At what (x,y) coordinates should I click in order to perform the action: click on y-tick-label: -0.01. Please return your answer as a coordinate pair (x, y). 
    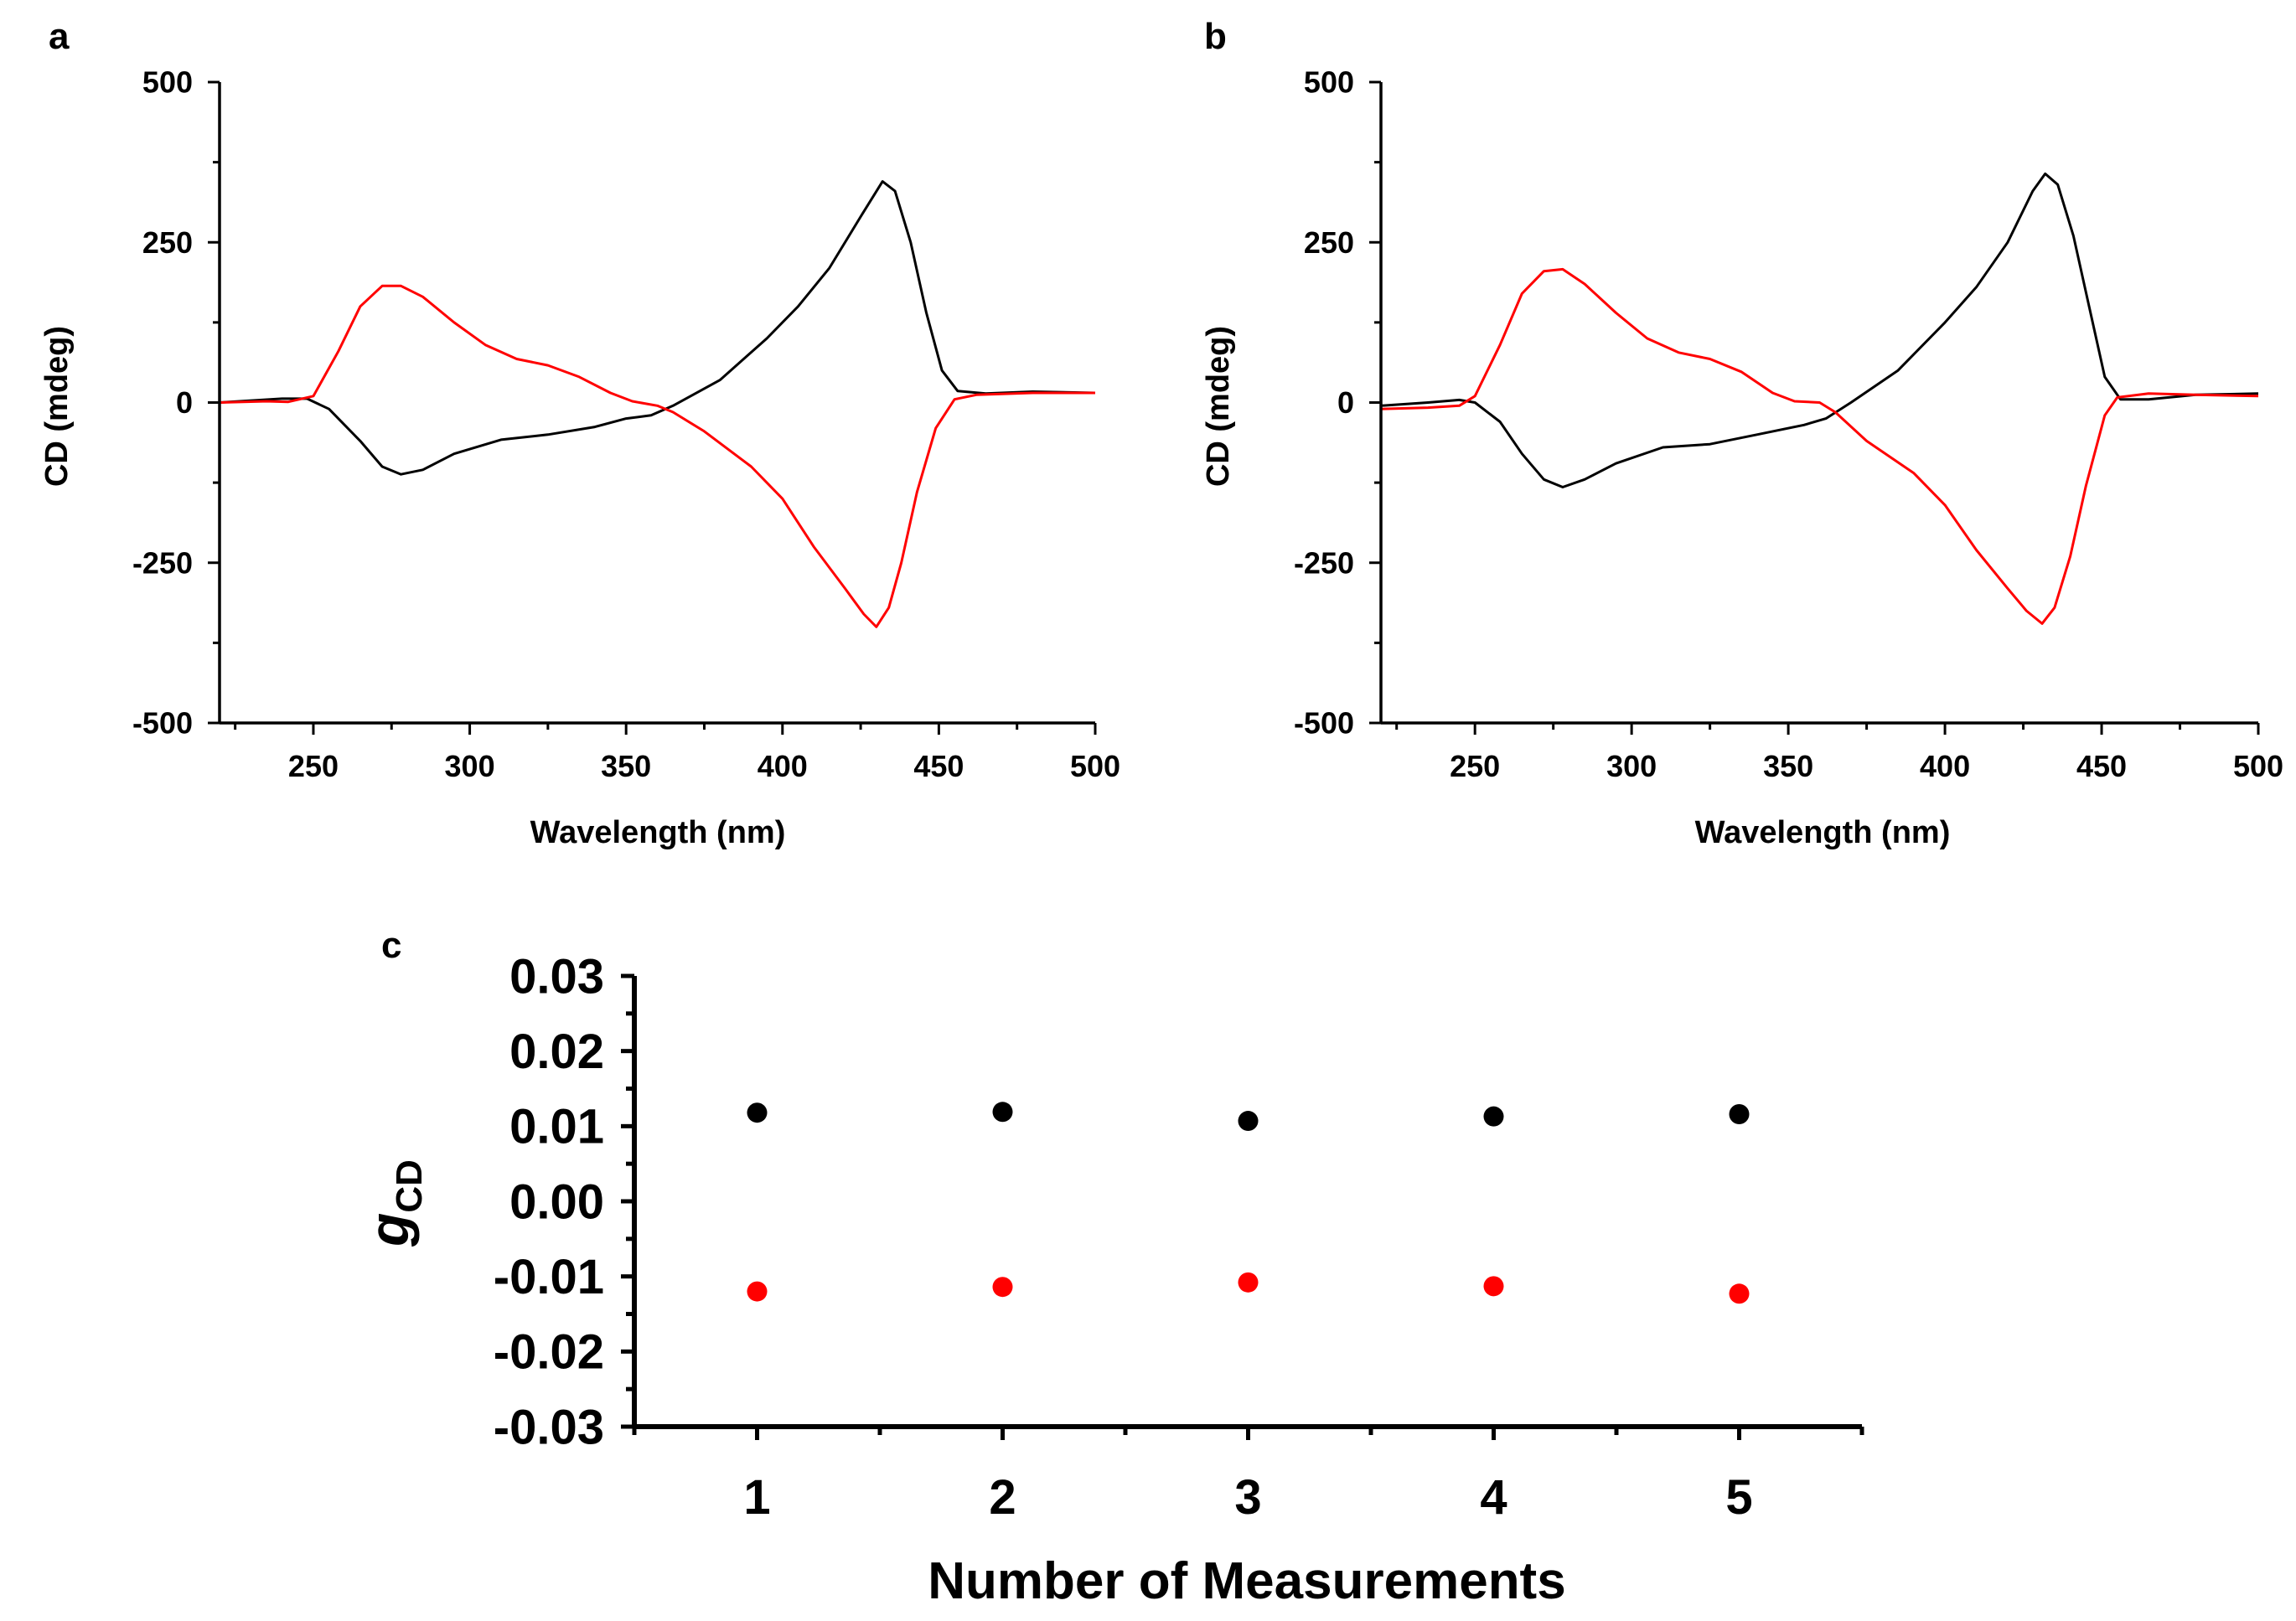
    Looking at the image, I should click on (549, 1277).